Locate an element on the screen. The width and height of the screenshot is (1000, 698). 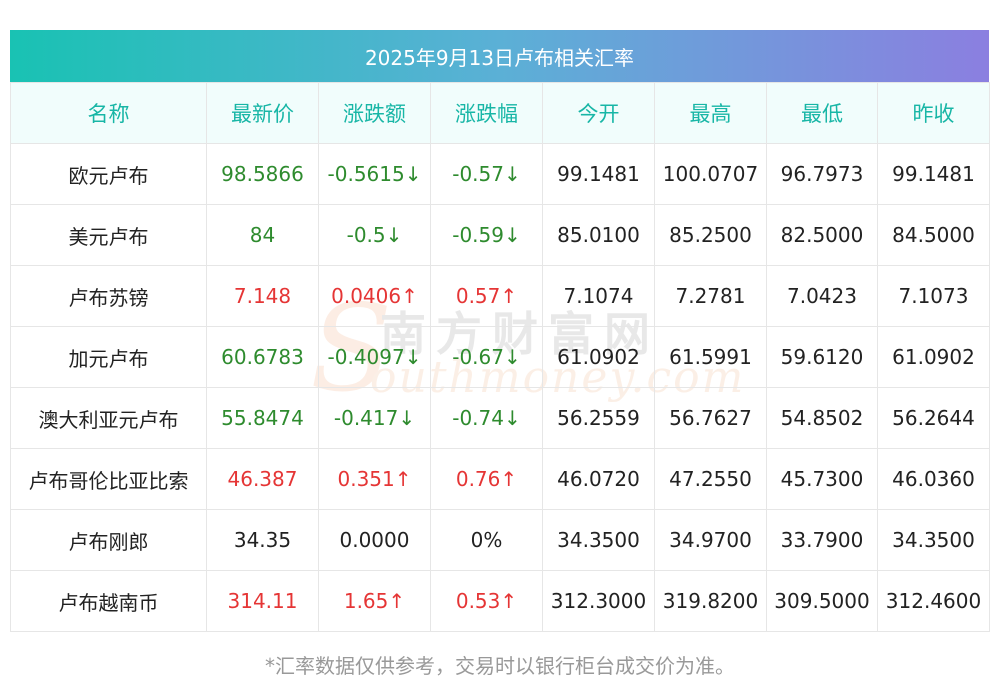
cell-low: 309.5000 is located at coordinates (822, 601).